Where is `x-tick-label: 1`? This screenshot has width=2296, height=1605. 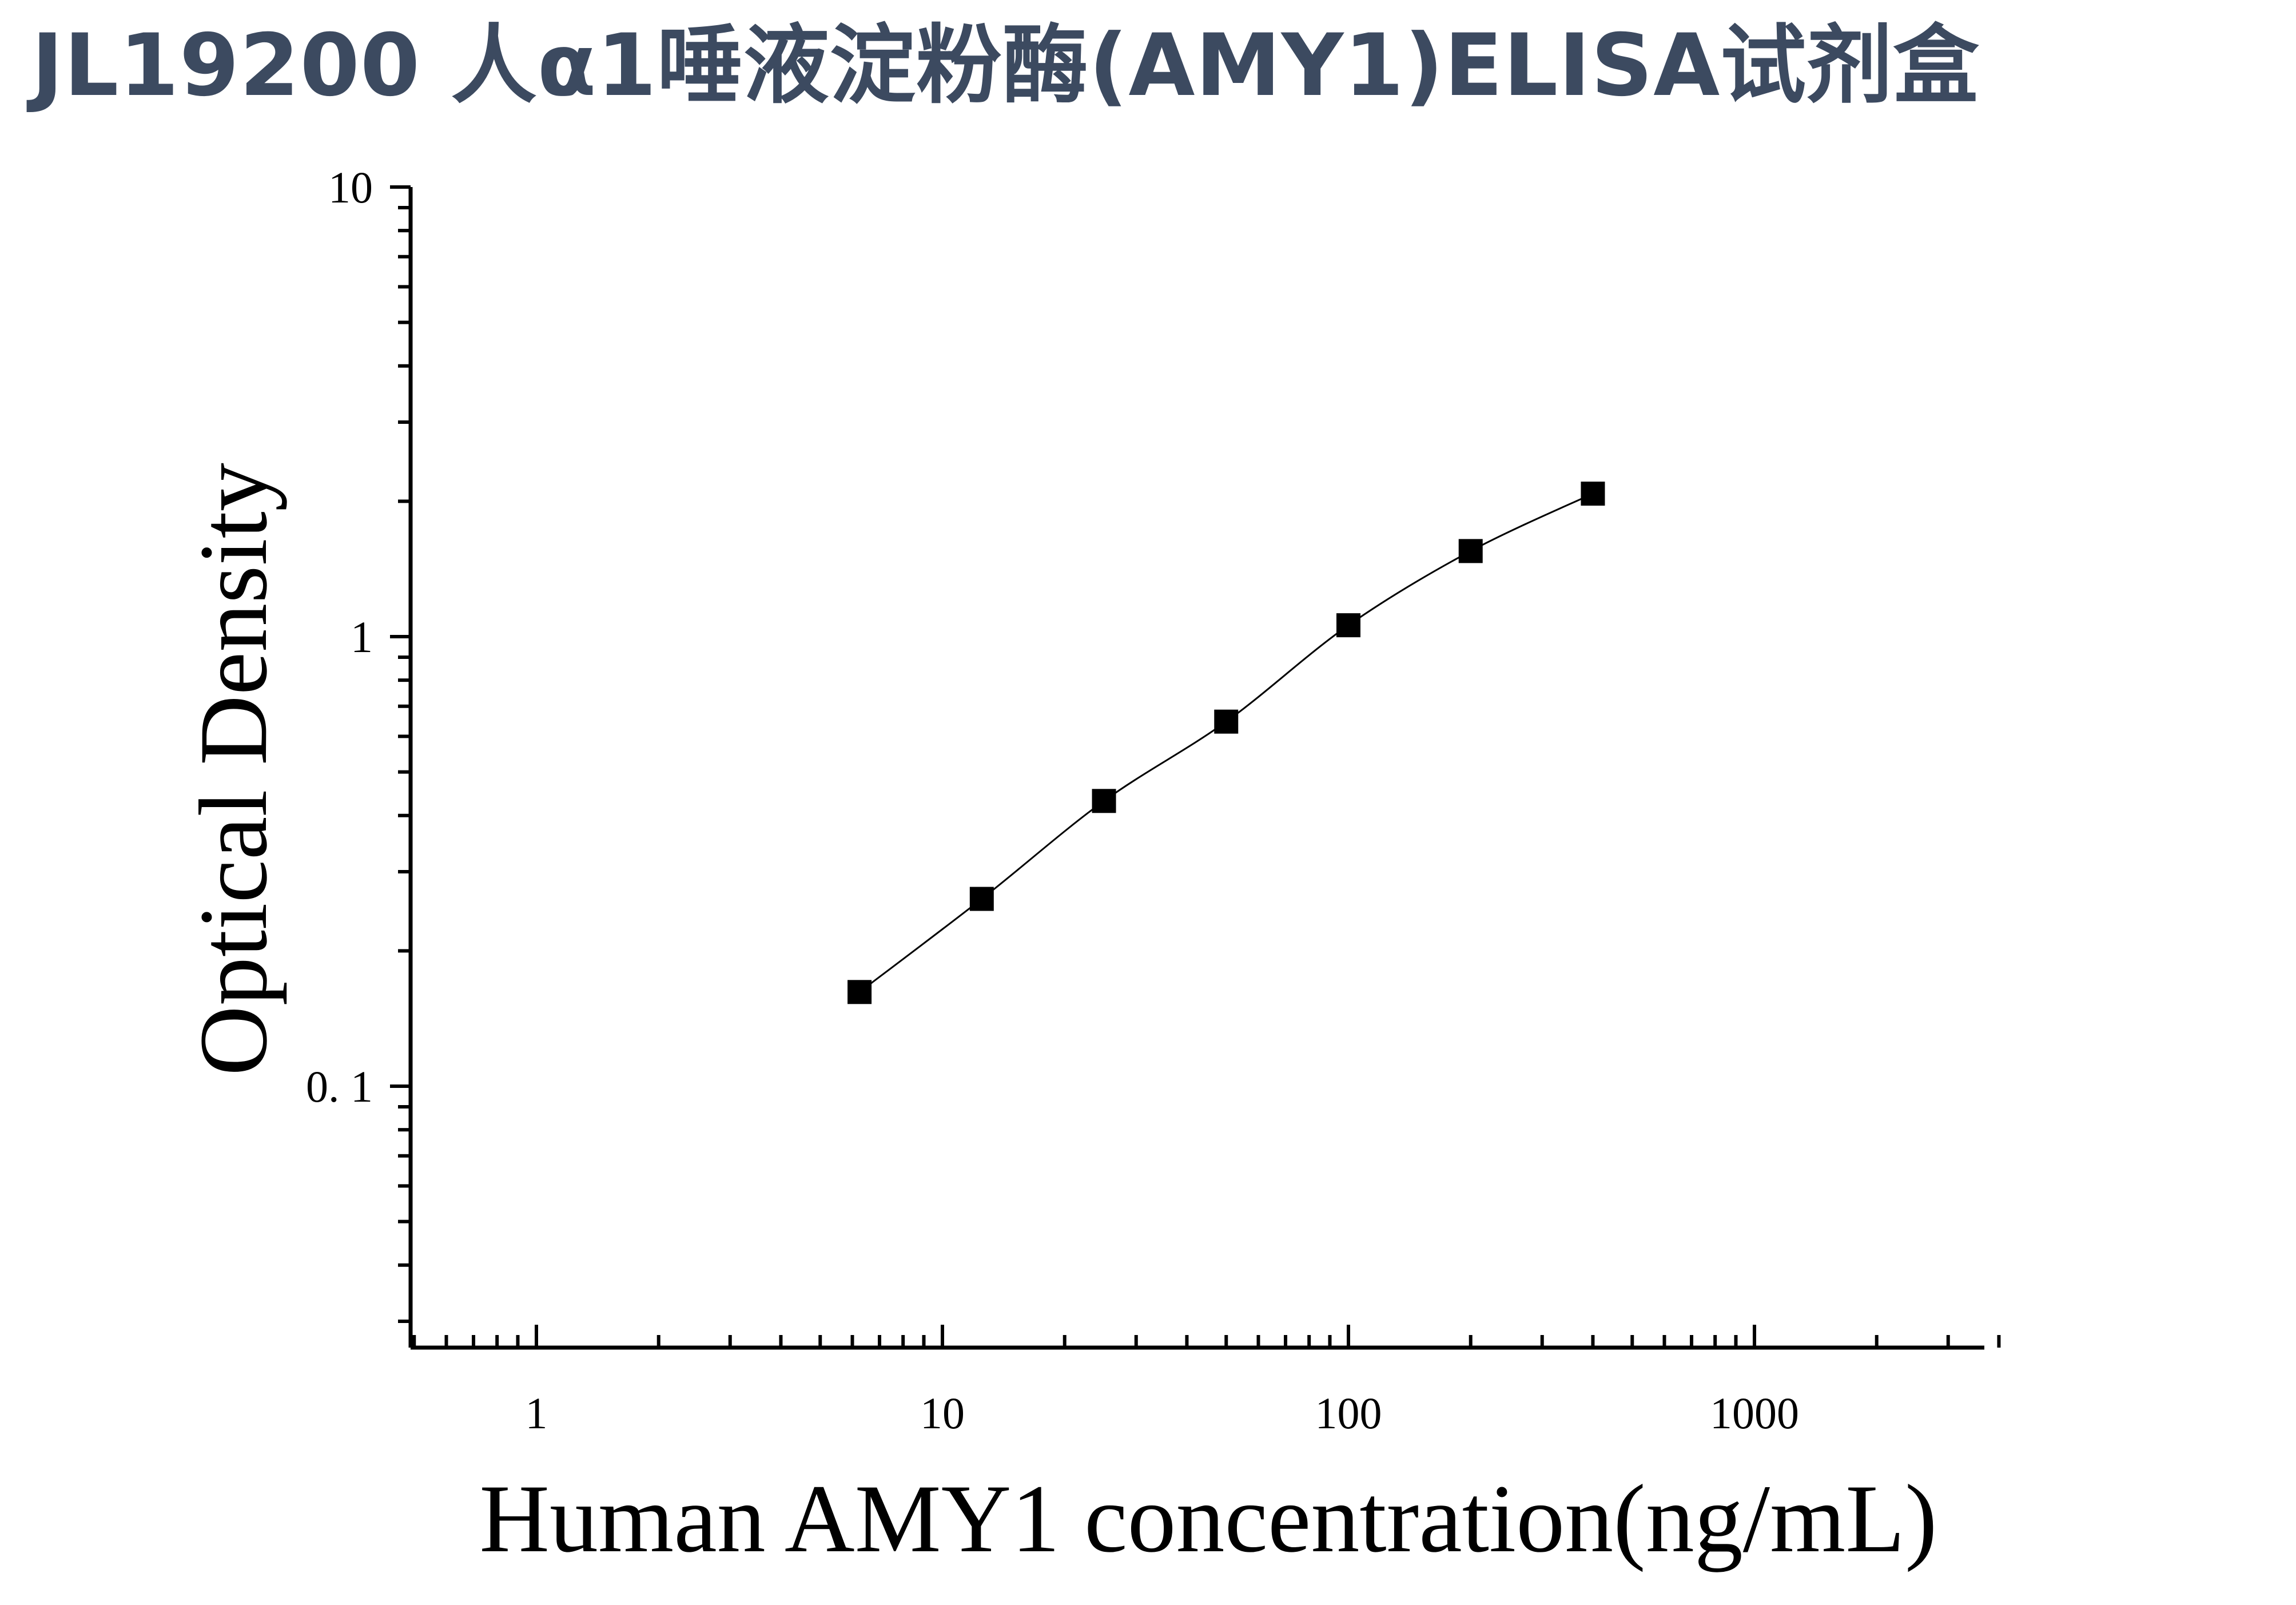
x-tick-label: 1 is located at coordinates (537, 1413).